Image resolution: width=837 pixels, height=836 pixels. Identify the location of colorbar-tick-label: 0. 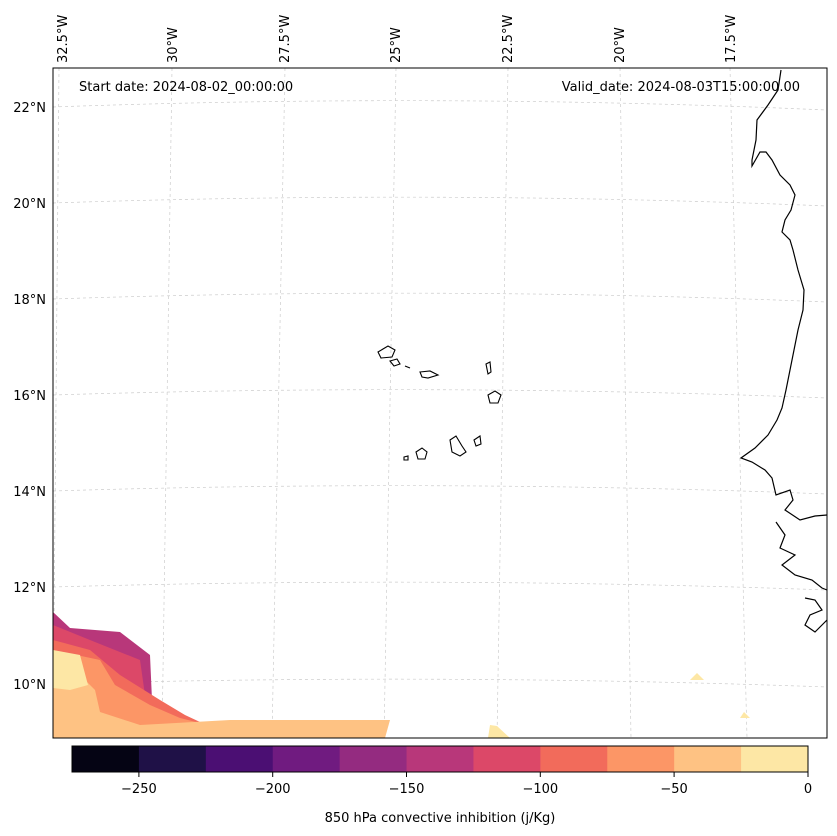
(808, 789).